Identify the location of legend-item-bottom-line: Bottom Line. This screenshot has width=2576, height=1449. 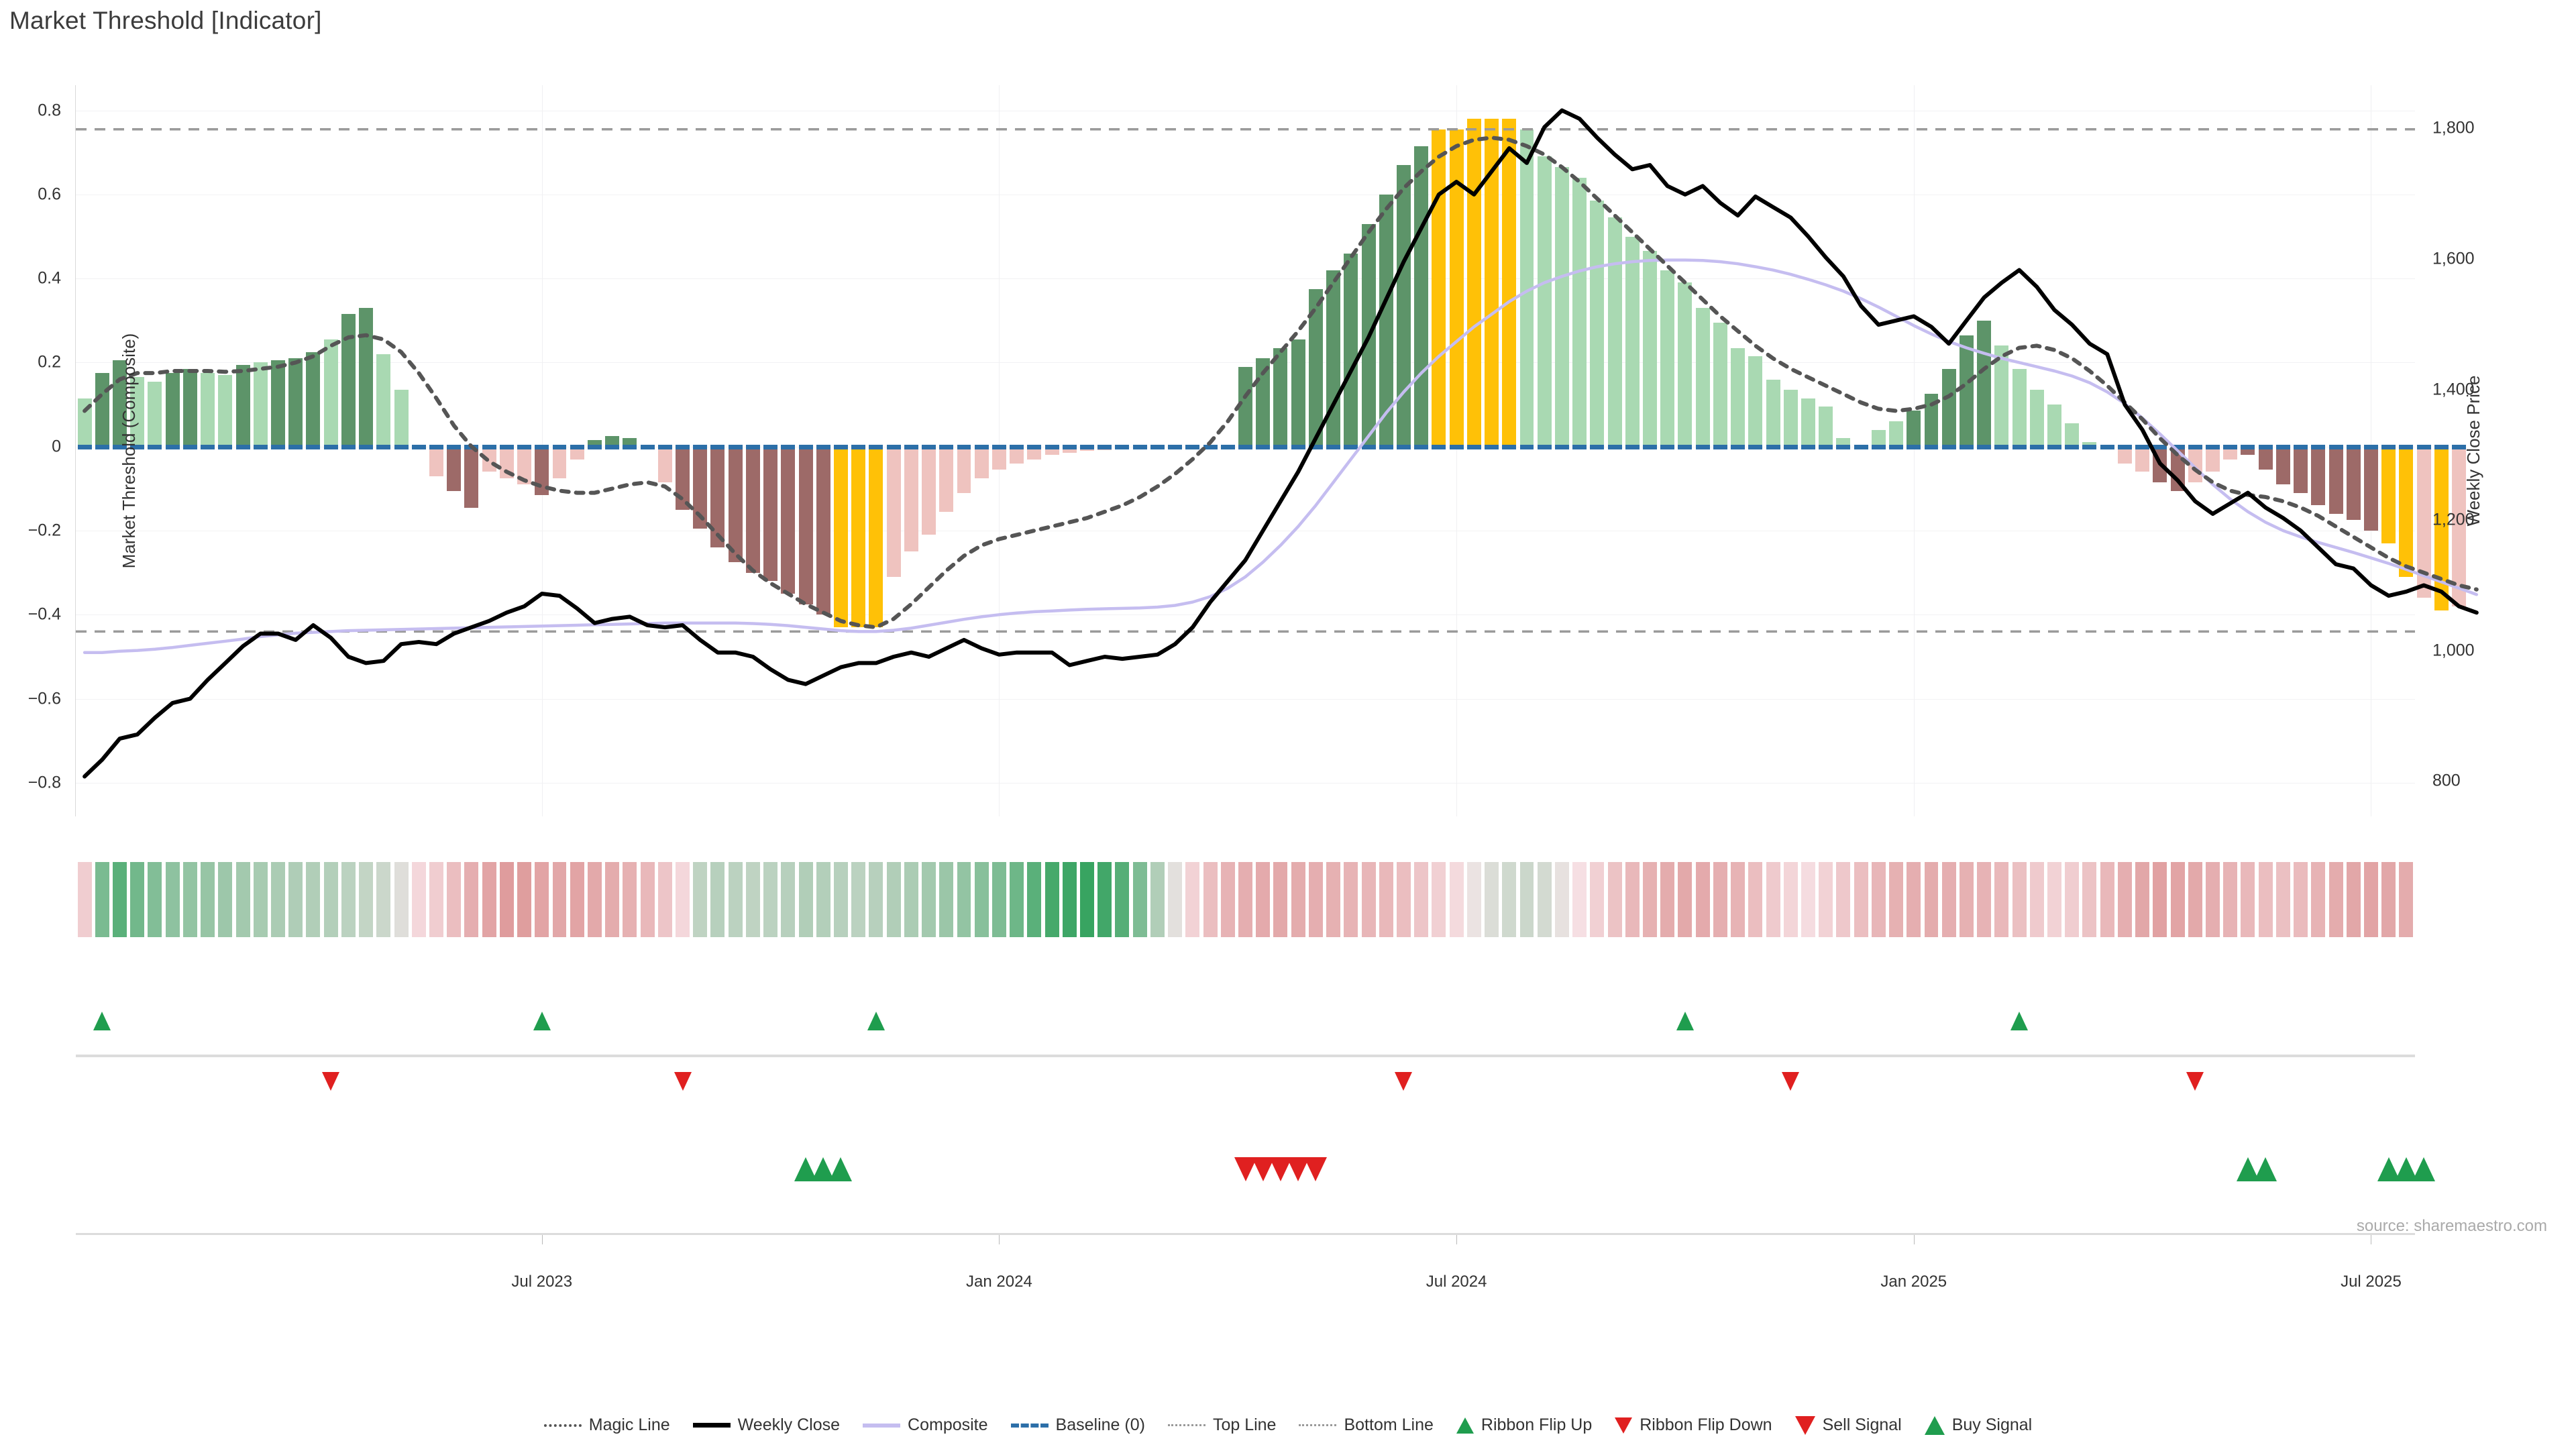
(1366, 1425).